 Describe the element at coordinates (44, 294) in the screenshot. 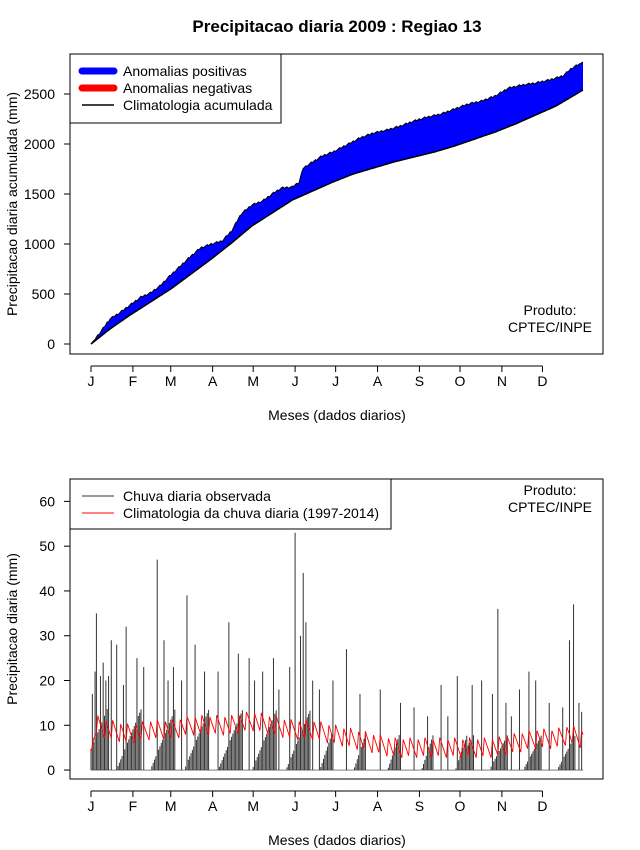

I see `y-tick-label: 500` at that location.